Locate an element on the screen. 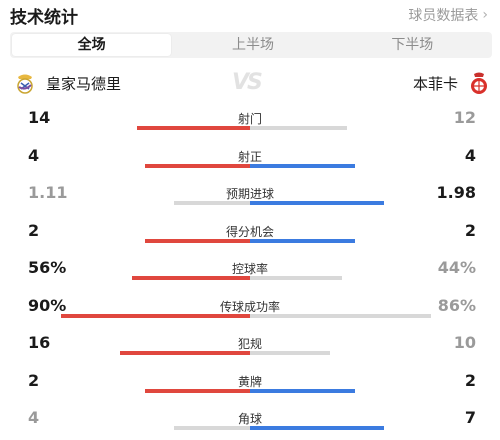 The height and width of the screenshot is (440, 500). stats-header: 技术统计 球员数据表 › is located at coordinates (250, 15).